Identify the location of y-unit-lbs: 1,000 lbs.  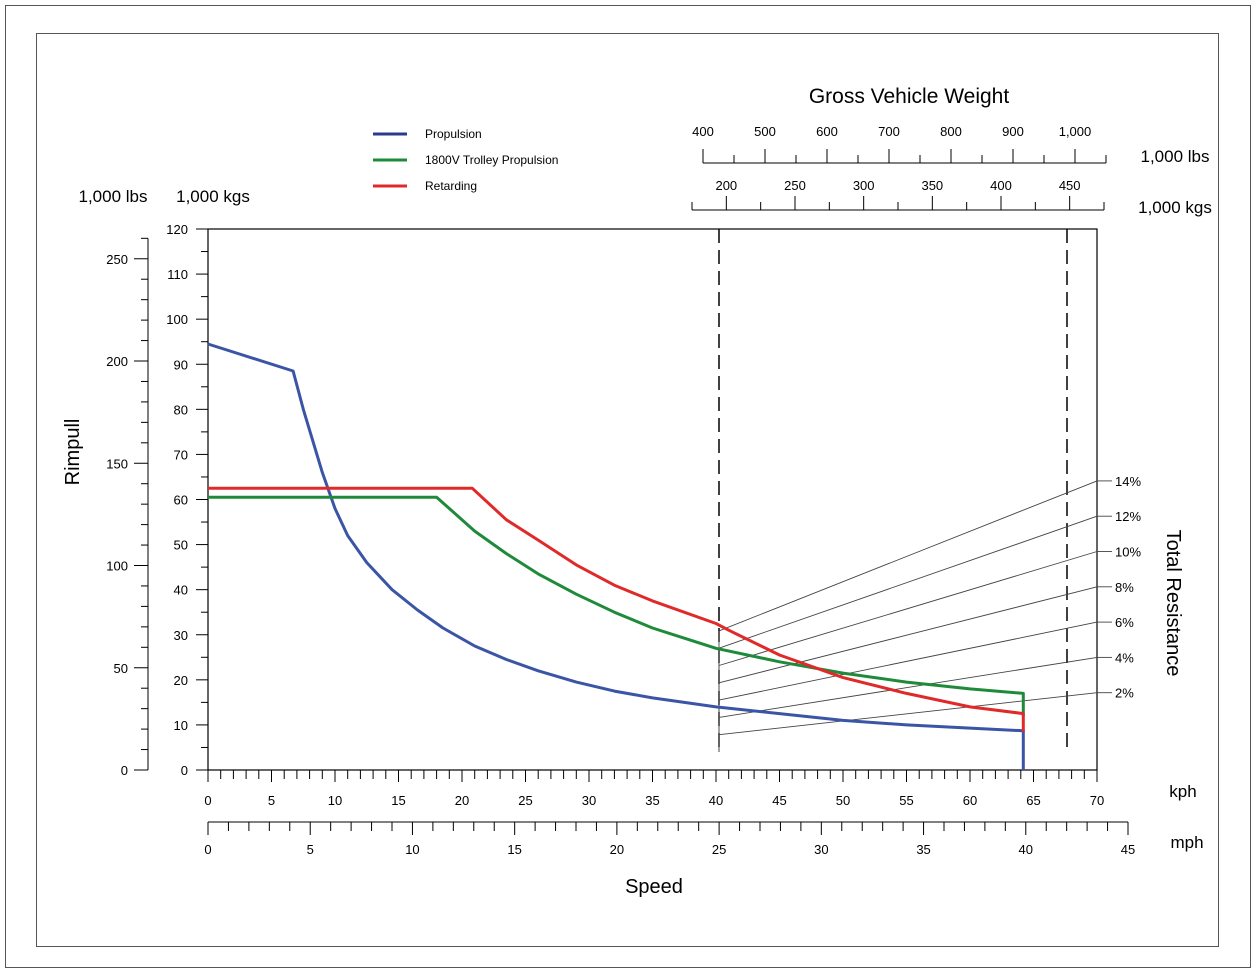
(113, 196).